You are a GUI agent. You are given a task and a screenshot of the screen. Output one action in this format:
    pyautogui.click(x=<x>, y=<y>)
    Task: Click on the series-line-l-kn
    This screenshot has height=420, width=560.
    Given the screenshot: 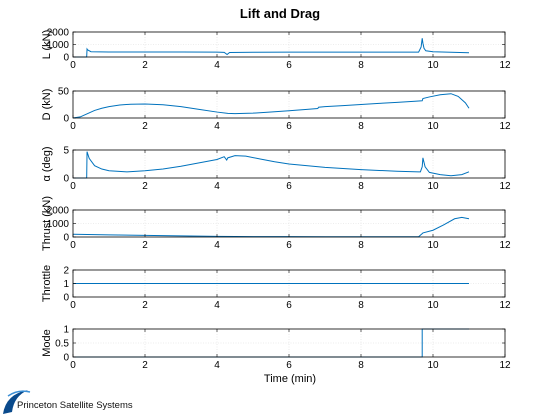 What is the action you would take?
    pyautogui.click(x=271, y=48)
    